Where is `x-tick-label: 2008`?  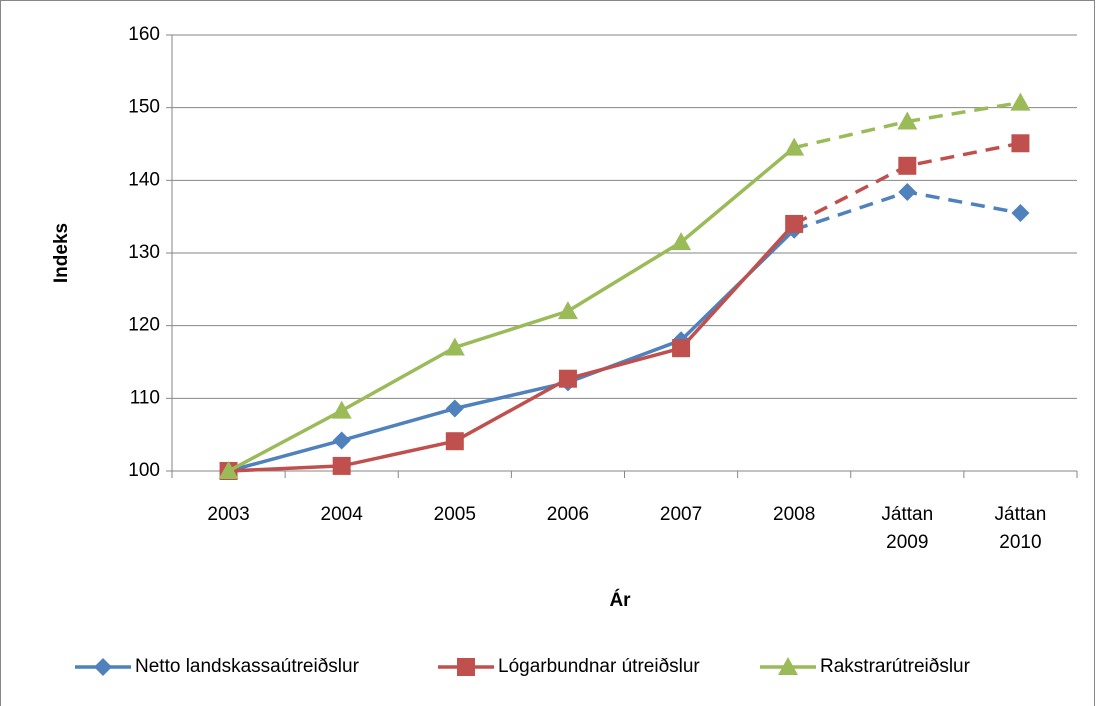
x-tick-label: 2008 is located at coordinates (794, 514).